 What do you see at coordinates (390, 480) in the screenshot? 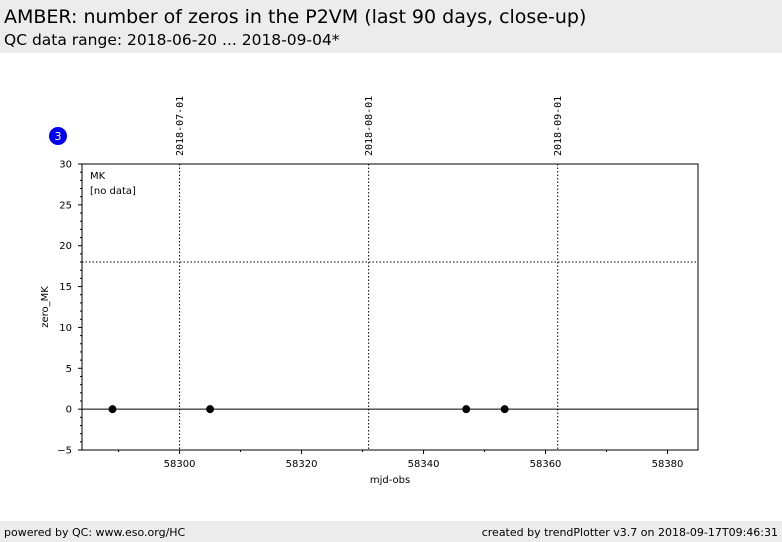
I see `x-axis-label: mjd-obs` at bounding box center [390, 480].